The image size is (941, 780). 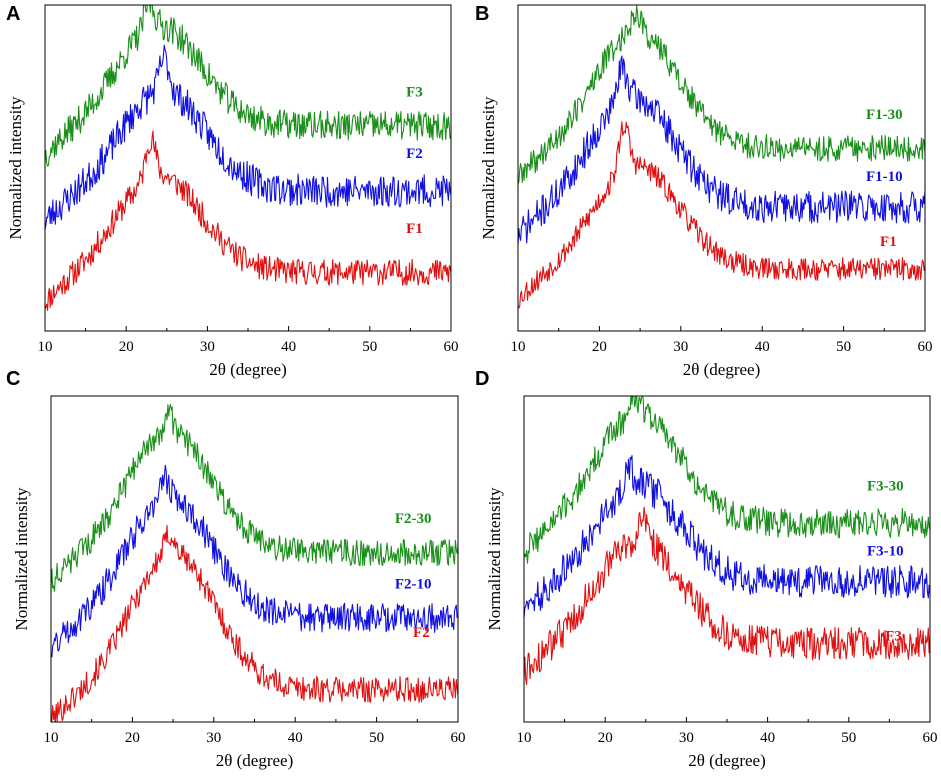 What do you see at coordinates (482, 14) in the screenshot?
I see `panel-letter: B` at bounding box center [482, 14].